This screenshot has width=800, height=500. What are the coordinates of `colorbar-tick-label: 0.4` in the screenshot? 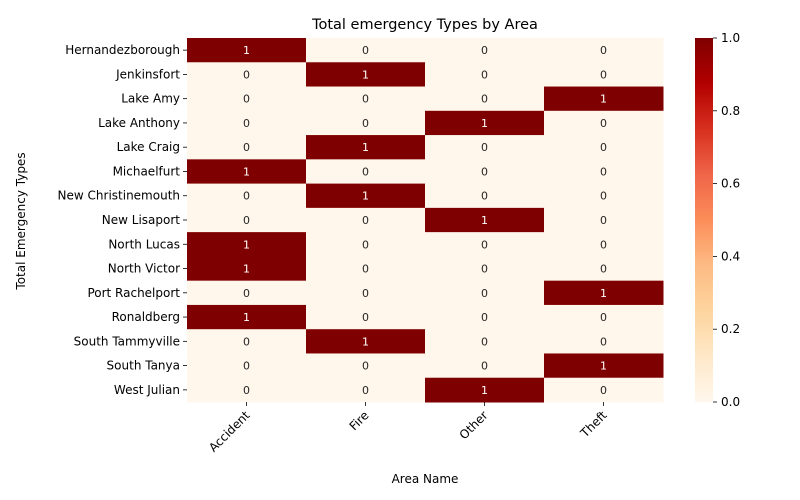 It's located at (730, 256).